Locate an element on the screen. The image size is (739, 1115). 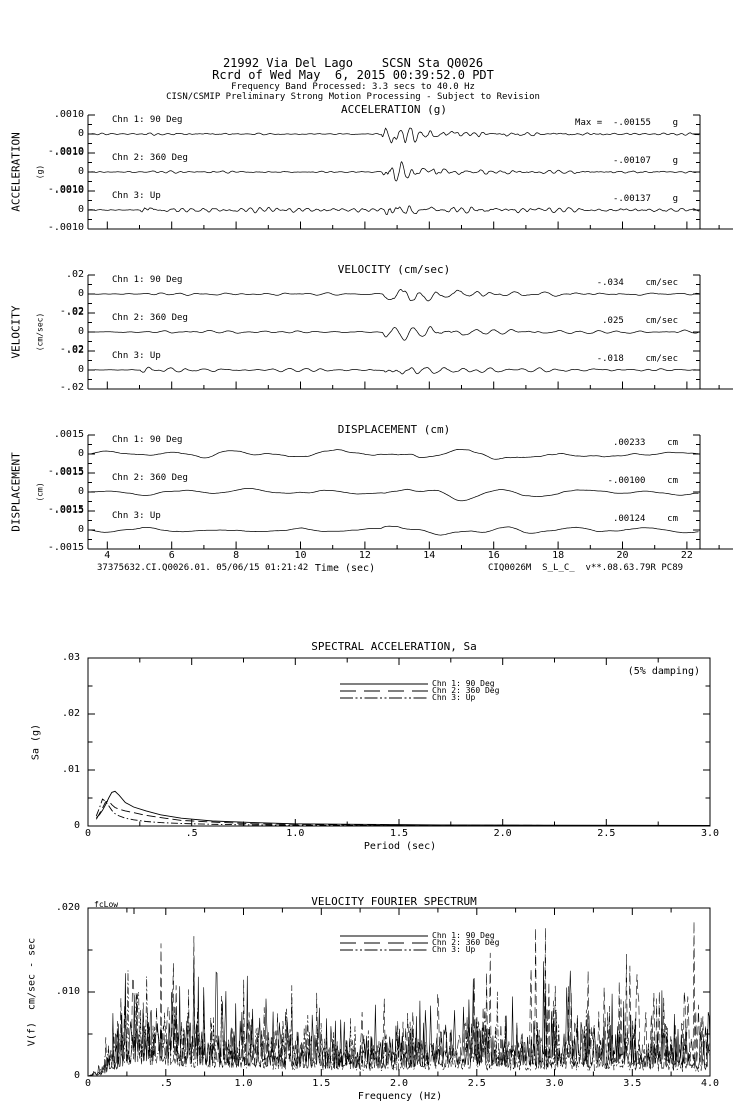
acceleration-chn2-ytick-0: .0010 is located at coordinates (68, 152).